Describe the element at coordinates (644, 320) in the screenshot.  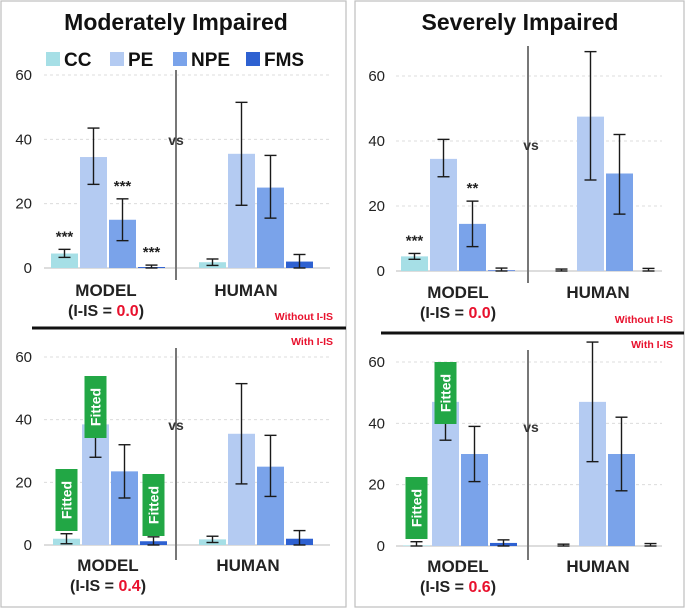
I see `right-without-label: Without I-IS` at that location.